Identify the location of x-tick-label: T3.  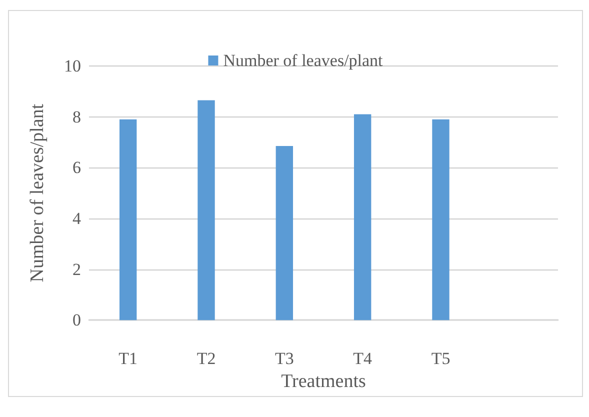
(284, 358).